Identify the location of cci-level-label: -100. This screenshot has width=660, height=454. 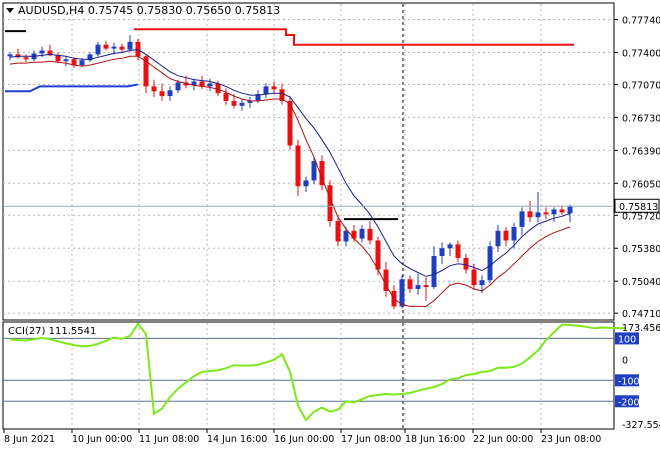
(629, 381).